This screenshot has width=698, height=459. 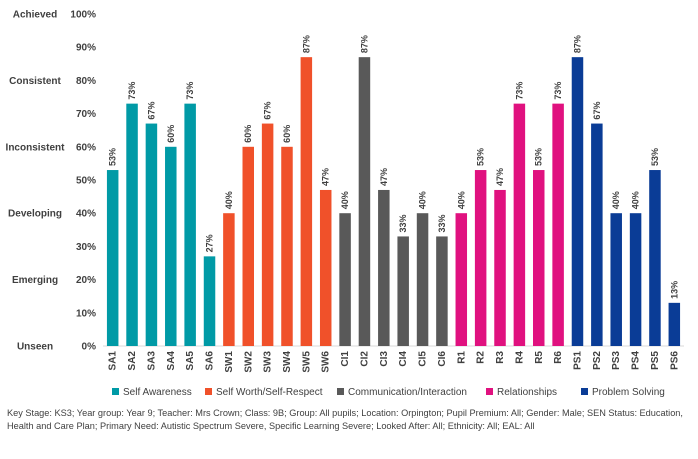 I want to click on y-tick-label: 70%, so click(x=86, y=114).